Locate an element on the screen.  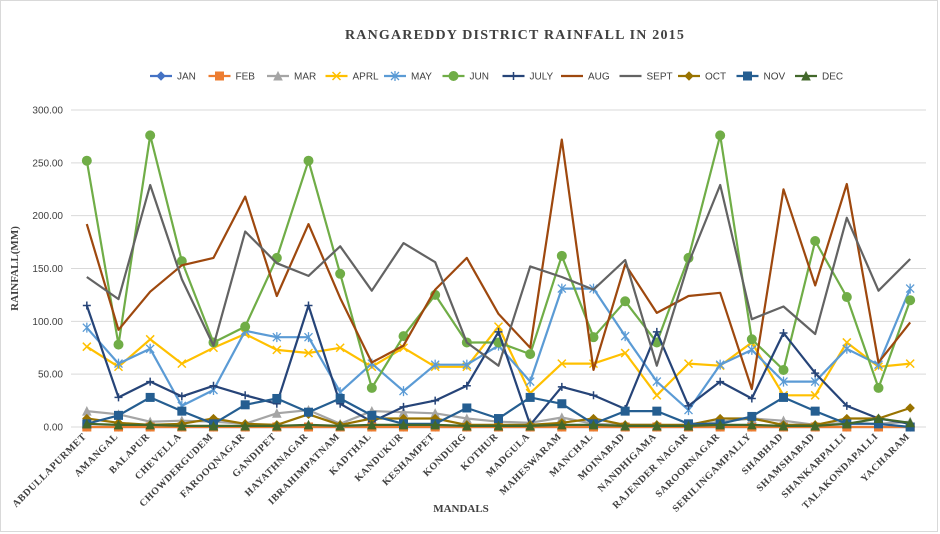
legend-item-jun: JUN is located at coordinates (465, 77).